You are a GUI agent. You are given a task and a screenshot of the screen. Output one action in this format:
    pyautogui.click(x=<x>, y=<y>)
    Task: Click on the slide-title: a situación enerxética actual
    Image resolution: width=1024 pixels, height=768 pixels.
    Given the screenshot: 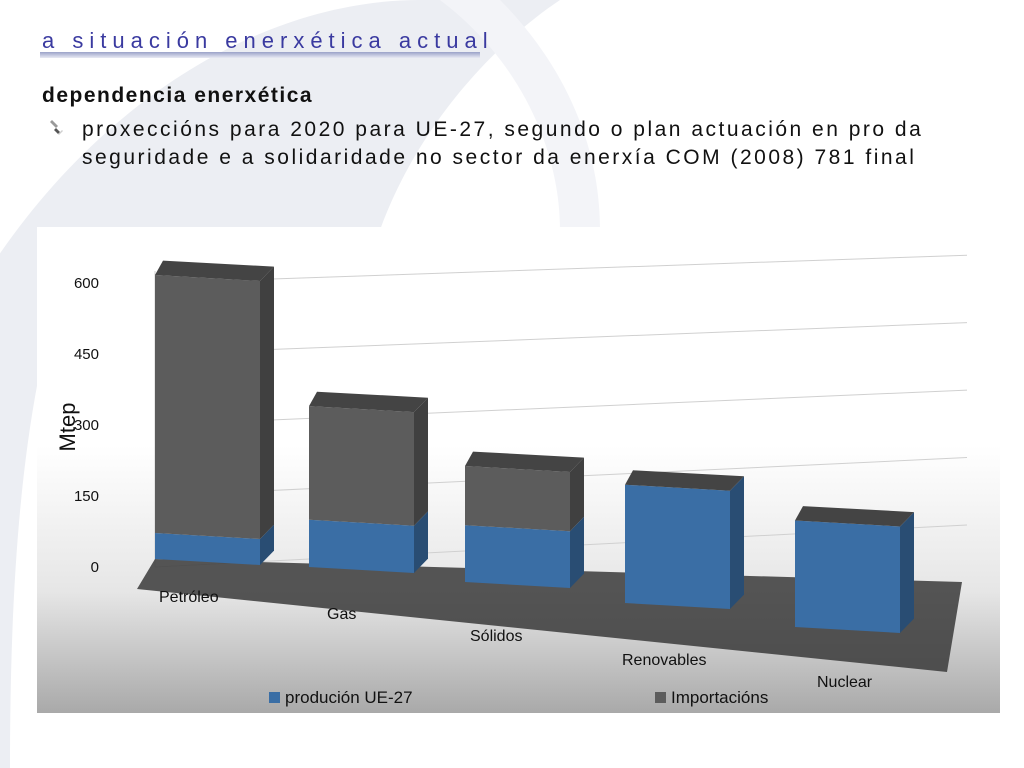 What is the action you would take?
    pyautogui.click(x=268, y=40)
    